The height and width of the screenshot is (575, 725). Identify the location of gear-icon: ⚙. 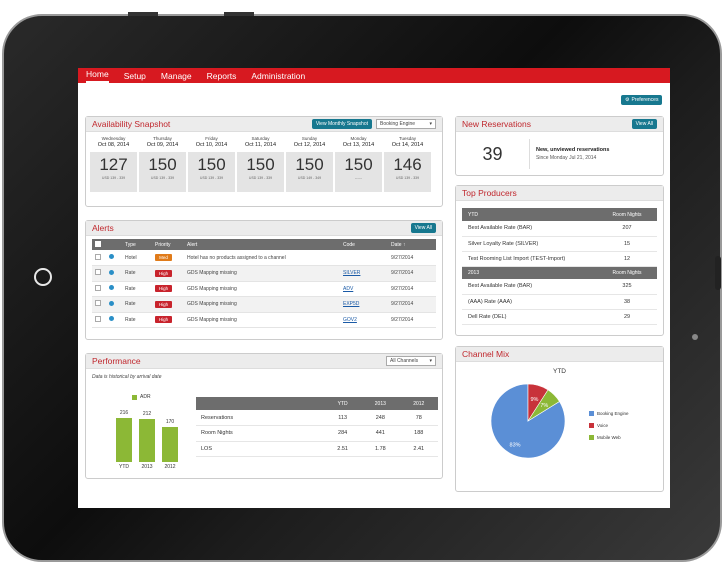
(627, 100).